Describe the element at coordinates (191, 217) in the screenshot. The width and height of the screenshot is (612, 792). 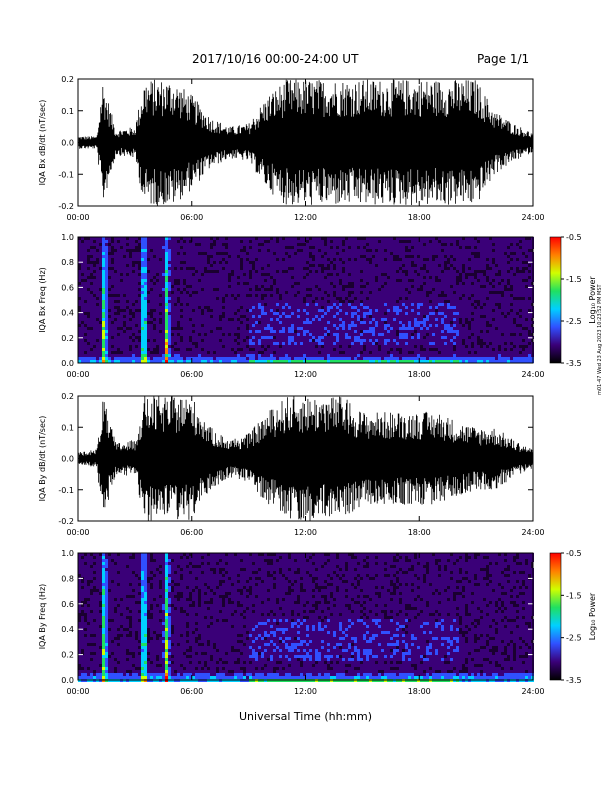
I see `x-tick-label: 06:00` at that location.